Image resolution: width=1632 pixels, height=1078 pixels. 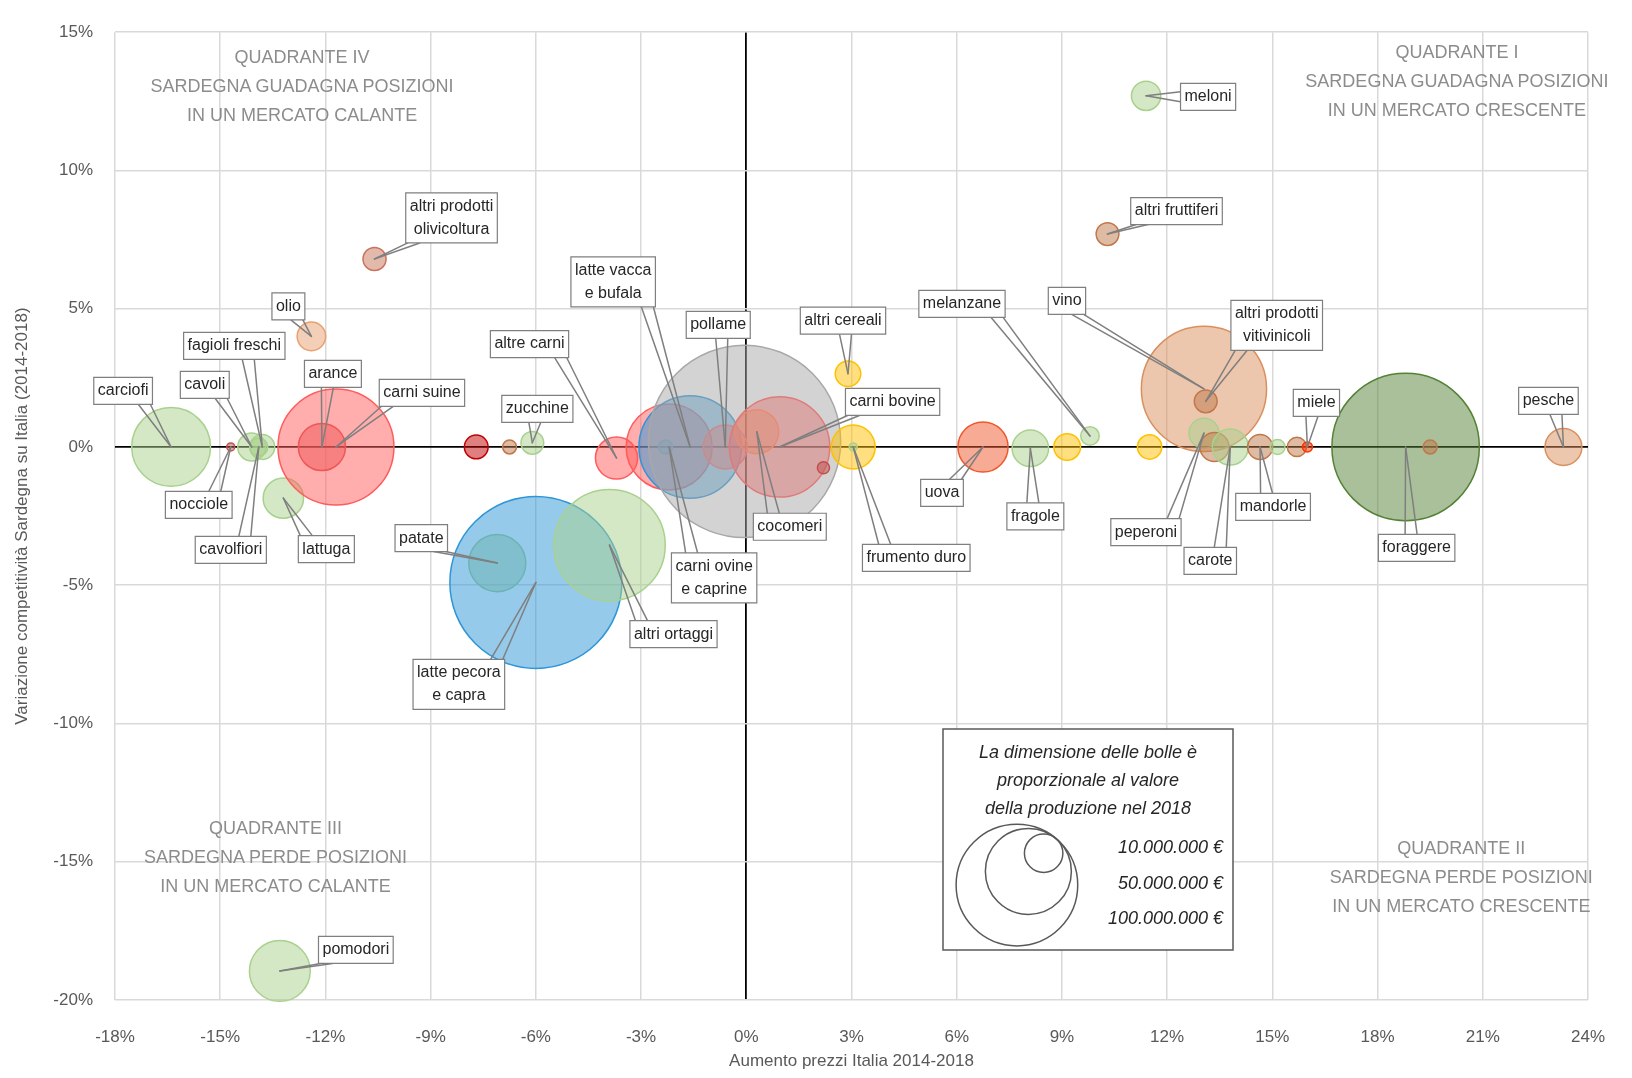 I want to click on annotation: uova, so click(x=942, y=492).